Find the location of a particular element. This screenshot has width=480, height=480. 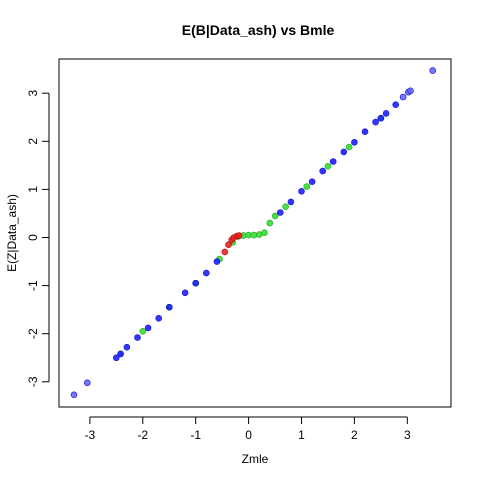

x-axis: -3 -2 -1 0 1 2 3 is located at coordinates (248, 429).